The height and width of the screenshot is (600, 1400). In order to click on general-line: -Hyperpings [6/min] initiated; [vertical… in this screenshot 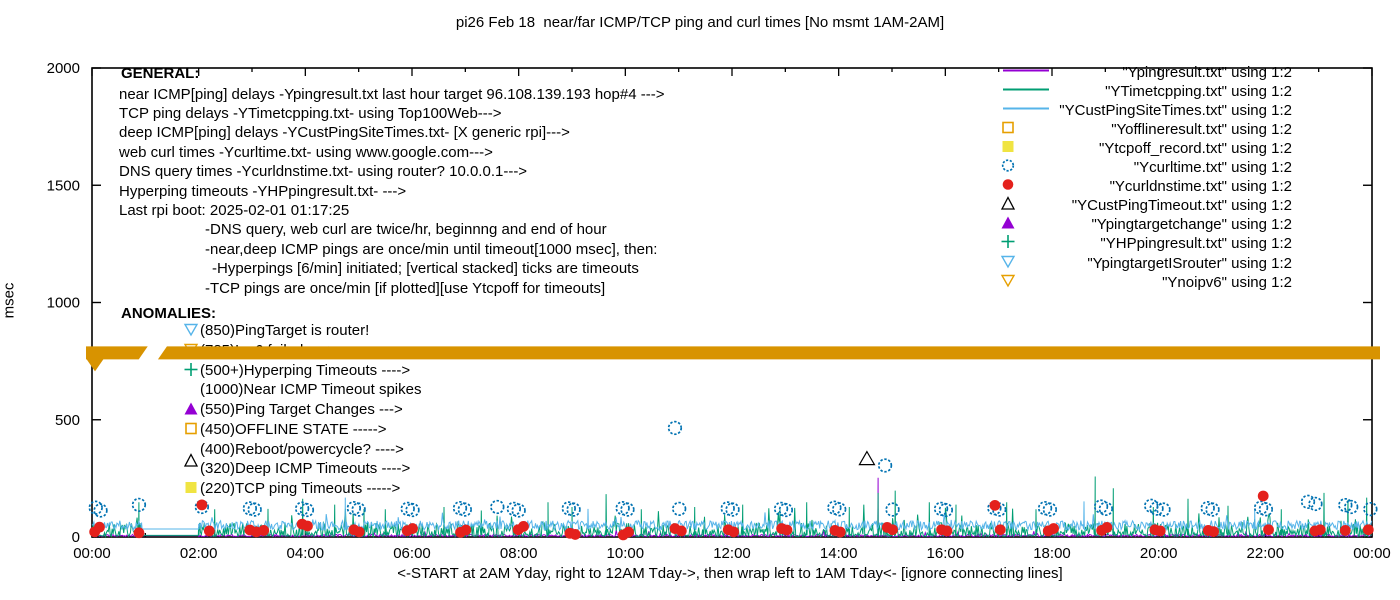, I will do `click(425, 269)`.